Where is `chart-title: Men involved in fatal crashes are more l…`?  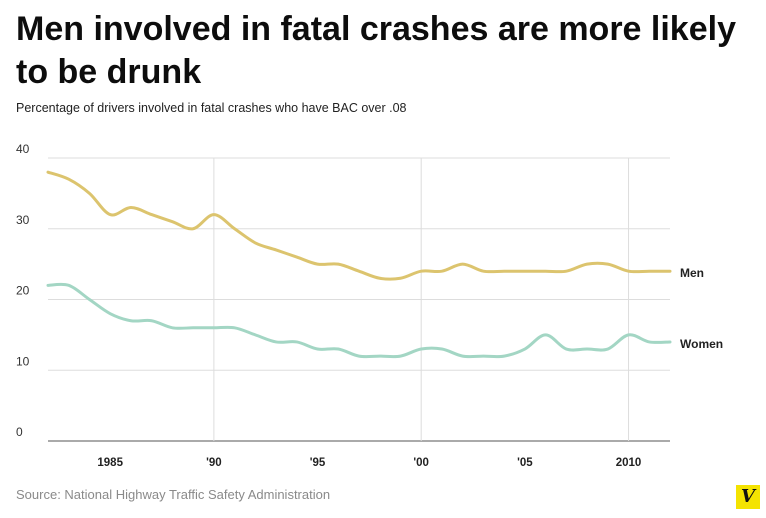 chart-title: Men involved in fatal crashes are more l… is located at coordinates (376, 50).